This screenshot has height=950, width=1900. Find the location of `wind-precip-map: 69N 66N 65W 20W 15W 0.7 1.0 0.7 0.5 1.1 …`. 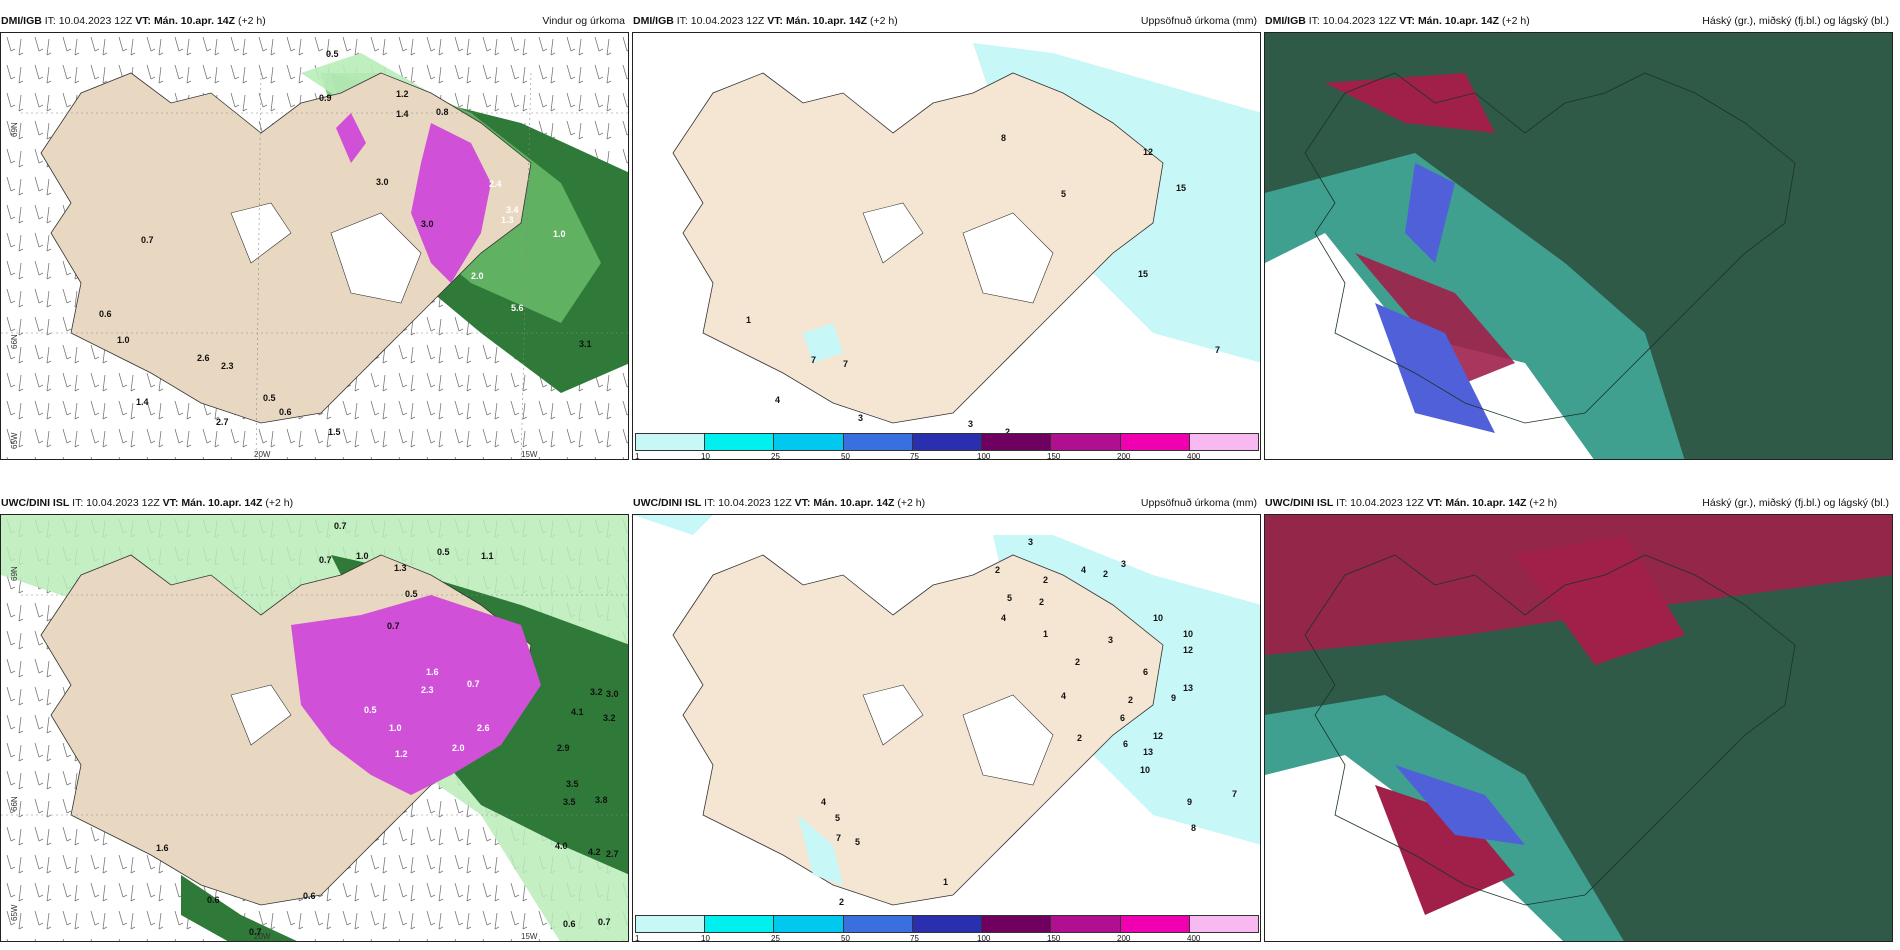

wind-precip-map: 69N 66N 65W 20W 15W 0.7 1.0 0.7 0.5 1.1 … is located at coordinates (314, 728).